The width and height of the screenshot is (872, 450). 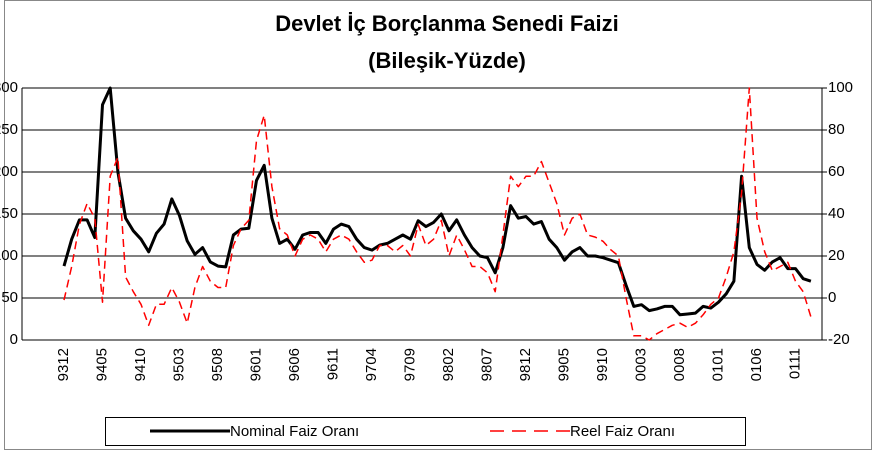 I want to click on y-tick-label: 200, so click(x=9, y=171).